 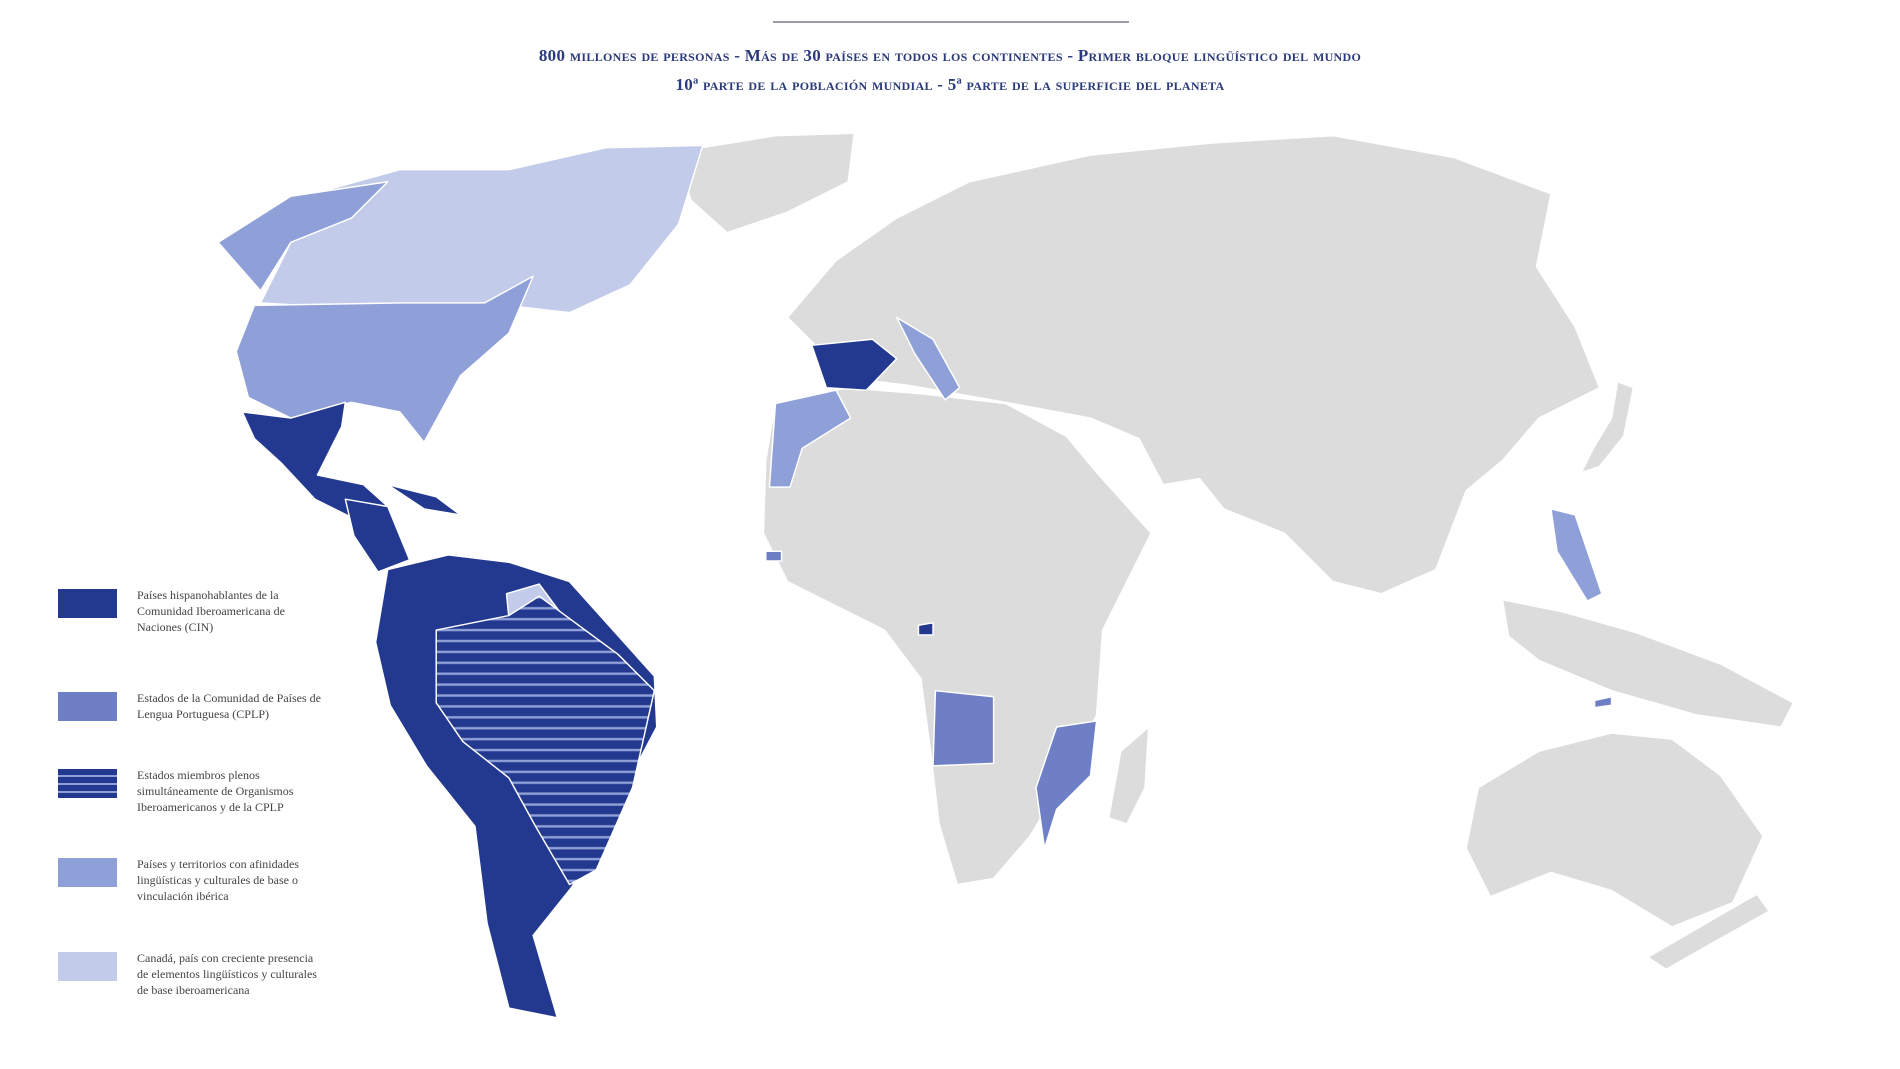 What do you see at coordinates (1708, 932) in the screenshot?
I see `new-zealand` at bounding box center [1708, 932].